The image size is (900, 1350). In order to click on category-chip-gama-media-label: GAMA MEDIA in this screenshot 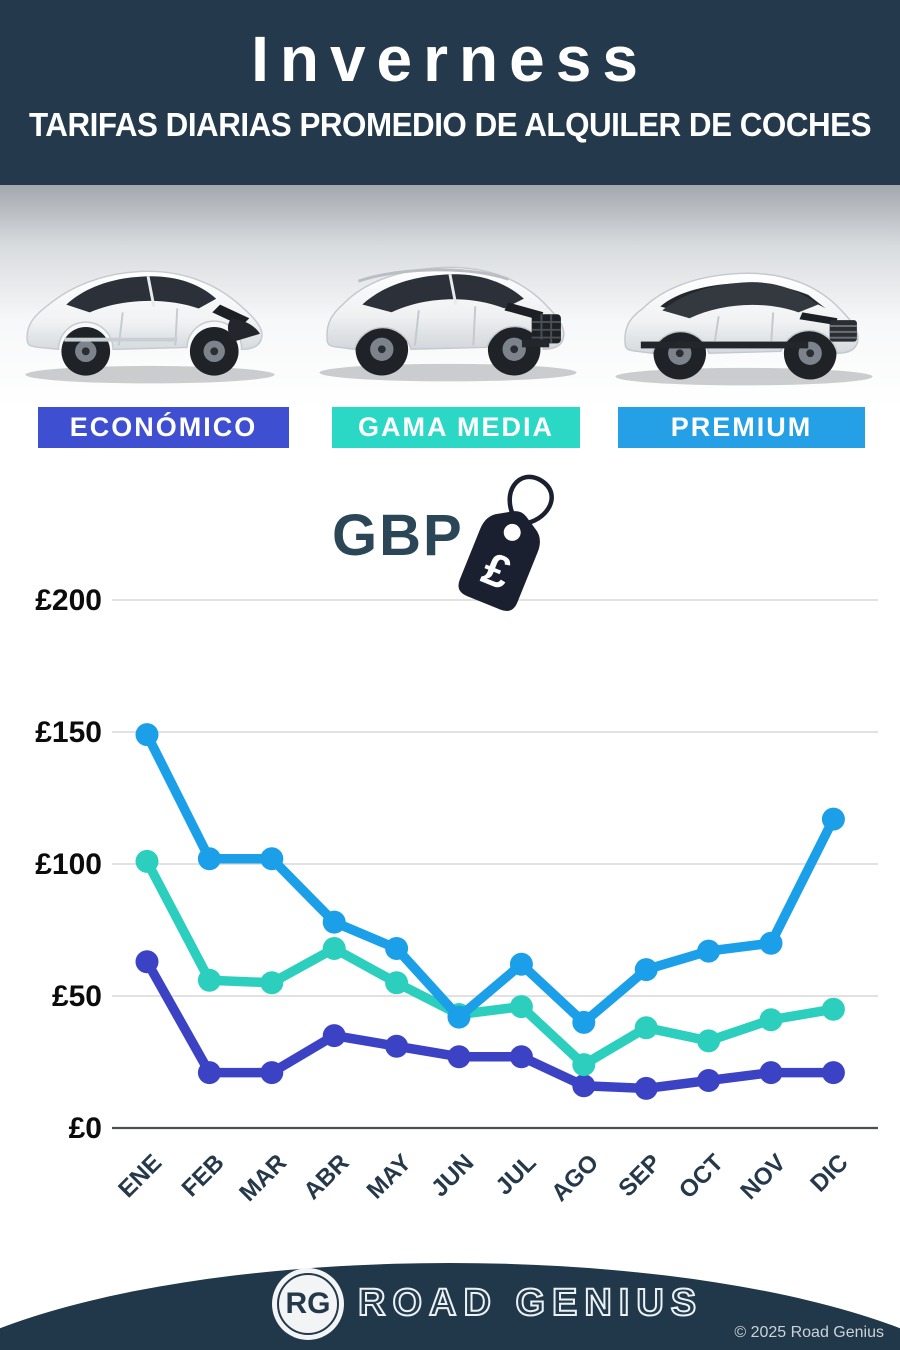, I will do `click(456, 427)`.